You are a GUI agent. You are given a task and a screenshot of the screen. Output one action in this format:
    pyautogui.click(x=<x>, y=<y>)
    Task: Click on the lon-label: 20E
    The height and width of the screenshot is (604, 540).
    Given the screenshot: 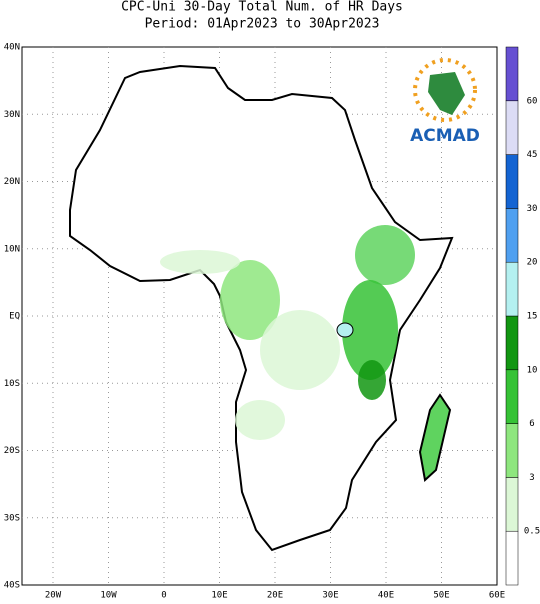 What is the action you would take?
    pyautogui.click(x=275, y=596)
    